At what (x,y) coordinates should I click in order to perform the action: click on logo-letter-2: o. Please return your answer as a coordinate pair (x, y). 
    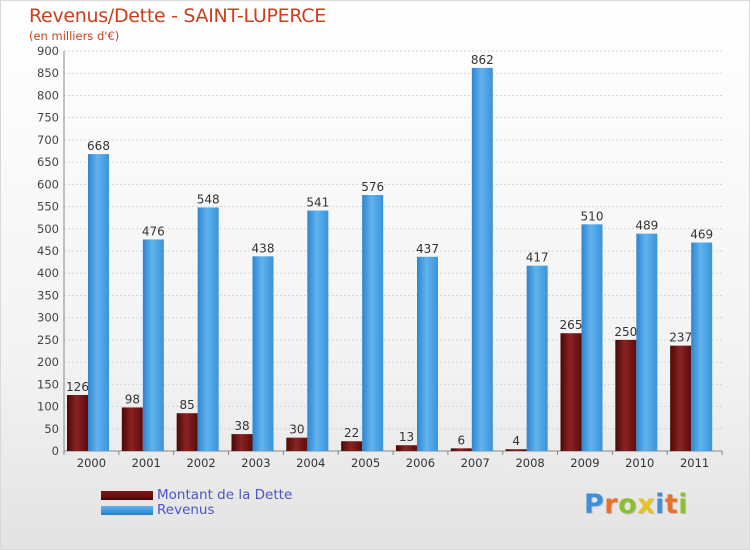
    Looking at the image, I should click on (628, 504).